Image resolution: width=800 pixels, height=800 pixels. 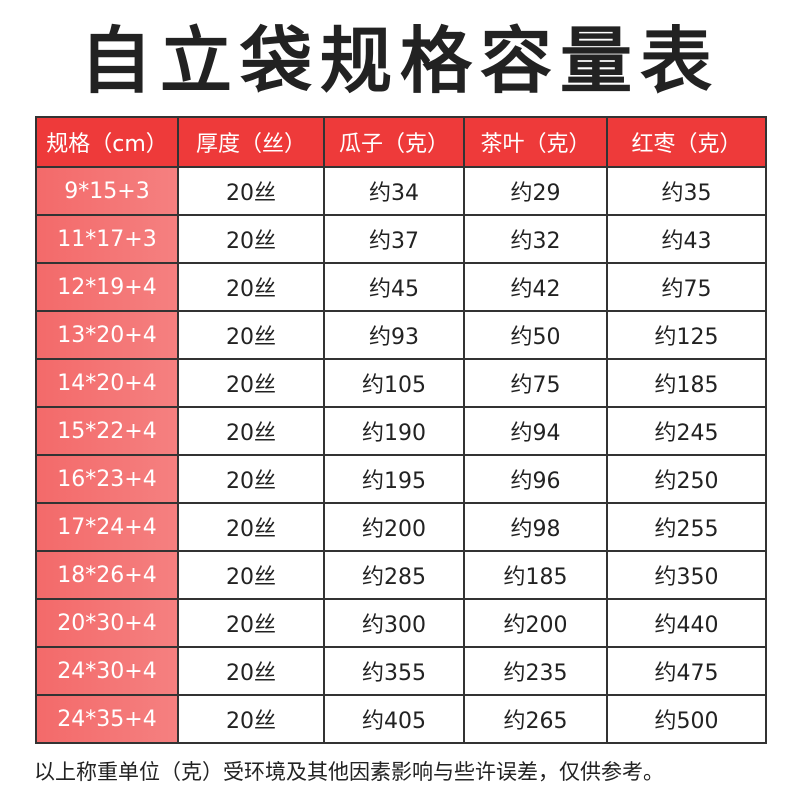 I want to click on spec-cell: 18*26+4, so click(x=107, y=575).